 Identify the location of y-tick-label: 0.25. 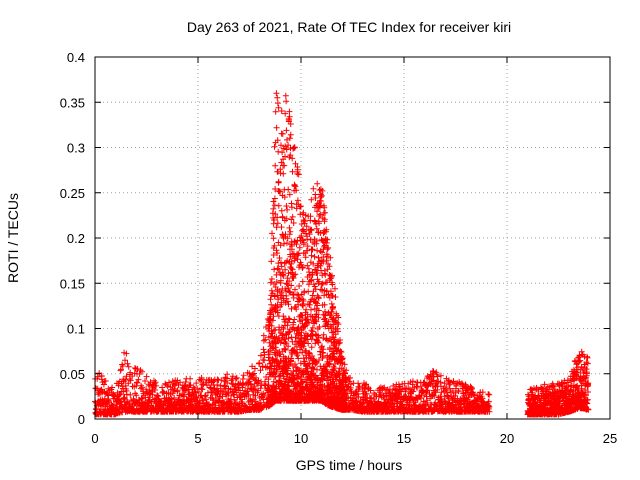
(72, 193).